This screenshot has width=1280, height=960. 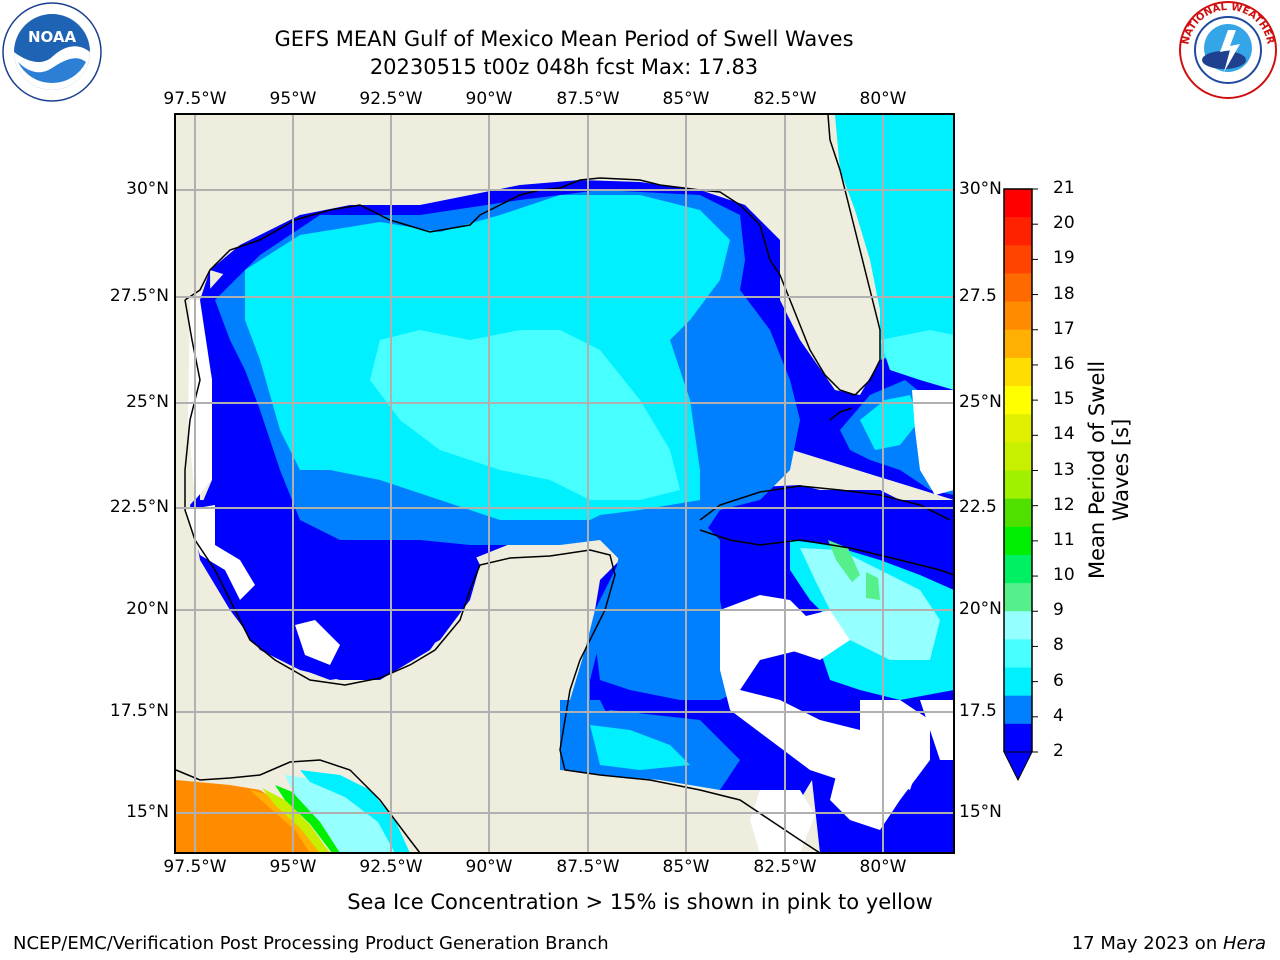 I want to click on date-prefix: 17 May 2023 on, so click(x=1147, y=943).